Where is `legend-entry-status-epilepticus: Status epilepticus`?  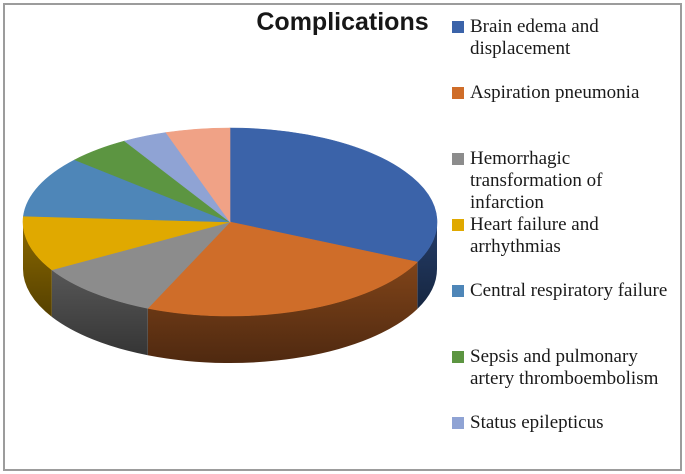 legend-entry-status-epilepticus: Status epilepticus is located at coordinates (563, 423).